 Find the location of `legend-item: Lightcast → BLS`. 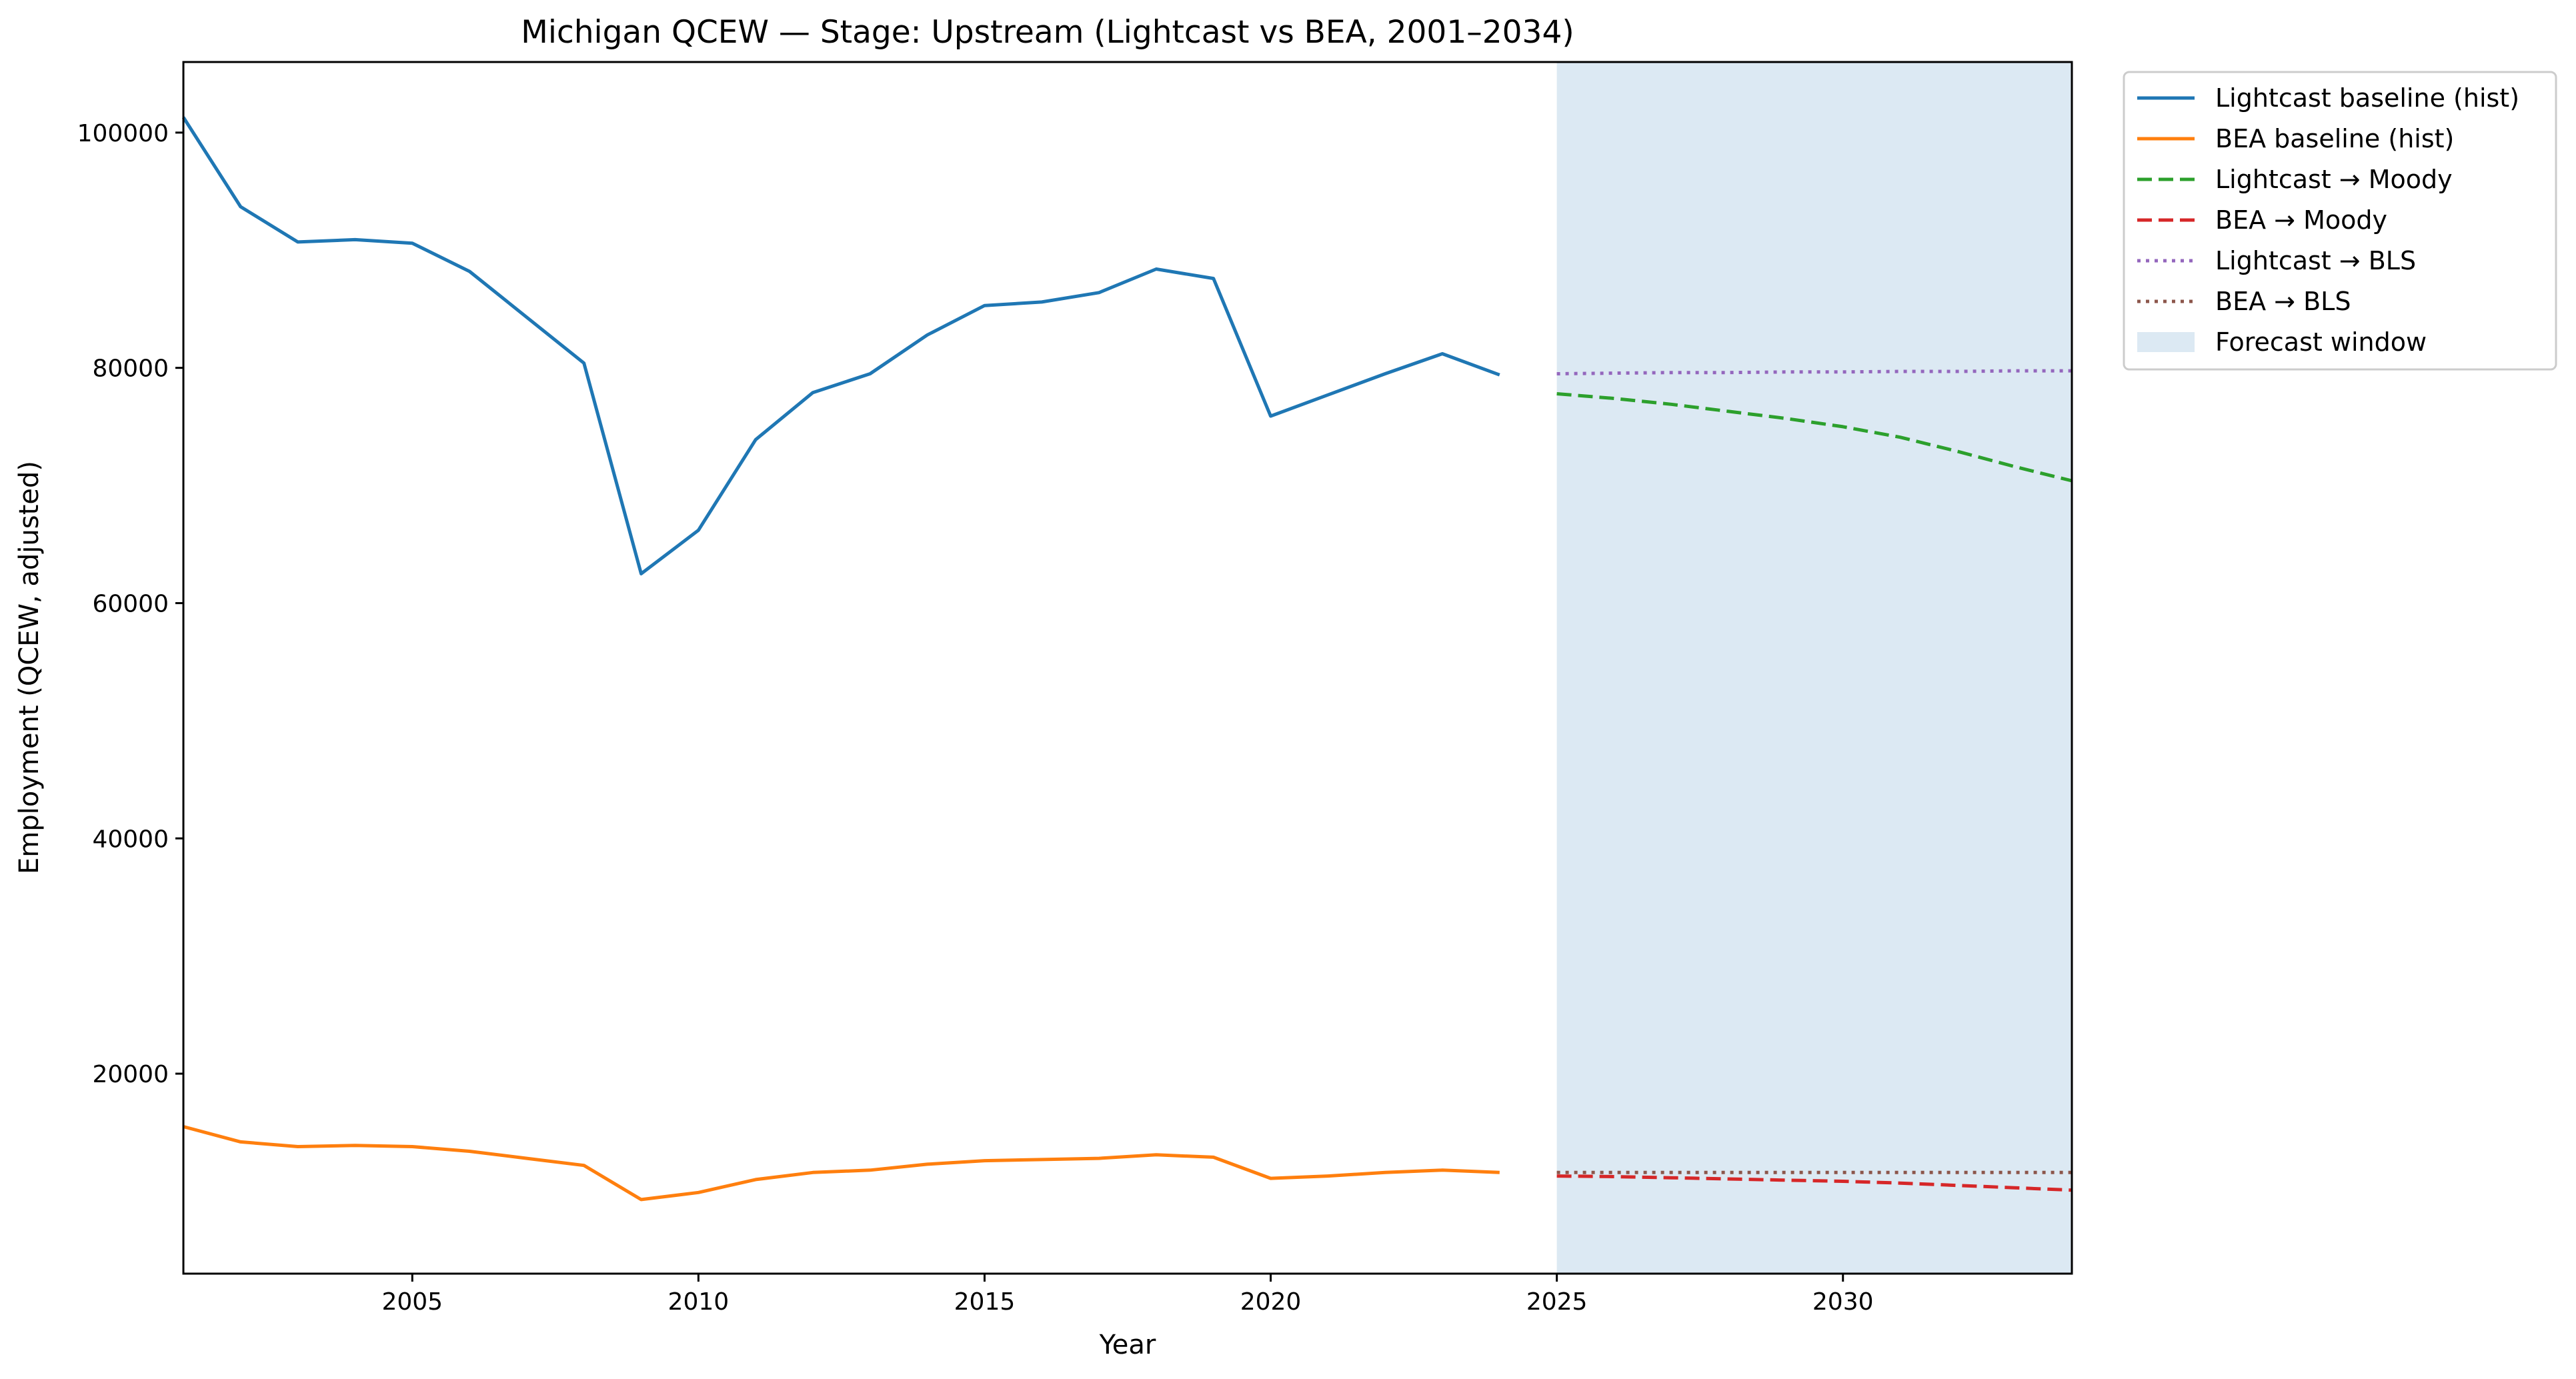

legend-item: Lightcast → BLS is located at coordinates (2276, 260).